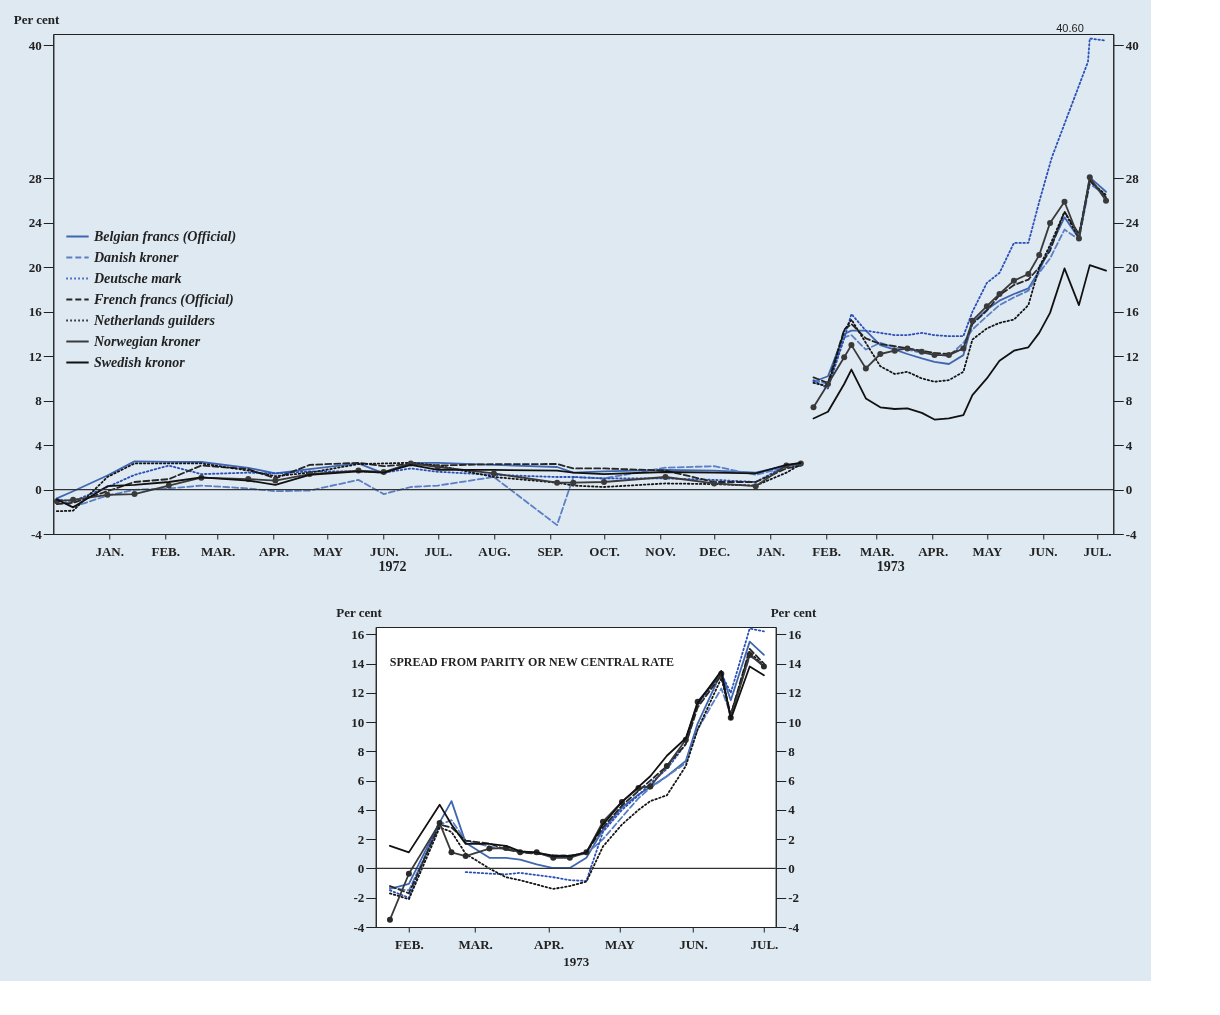 This screenshot has width=1220, height=1015. What do you see at coordinates (795, 664) in the screenshot?
I see `y2-tick-label: 14` at bounding box center [795, 664].